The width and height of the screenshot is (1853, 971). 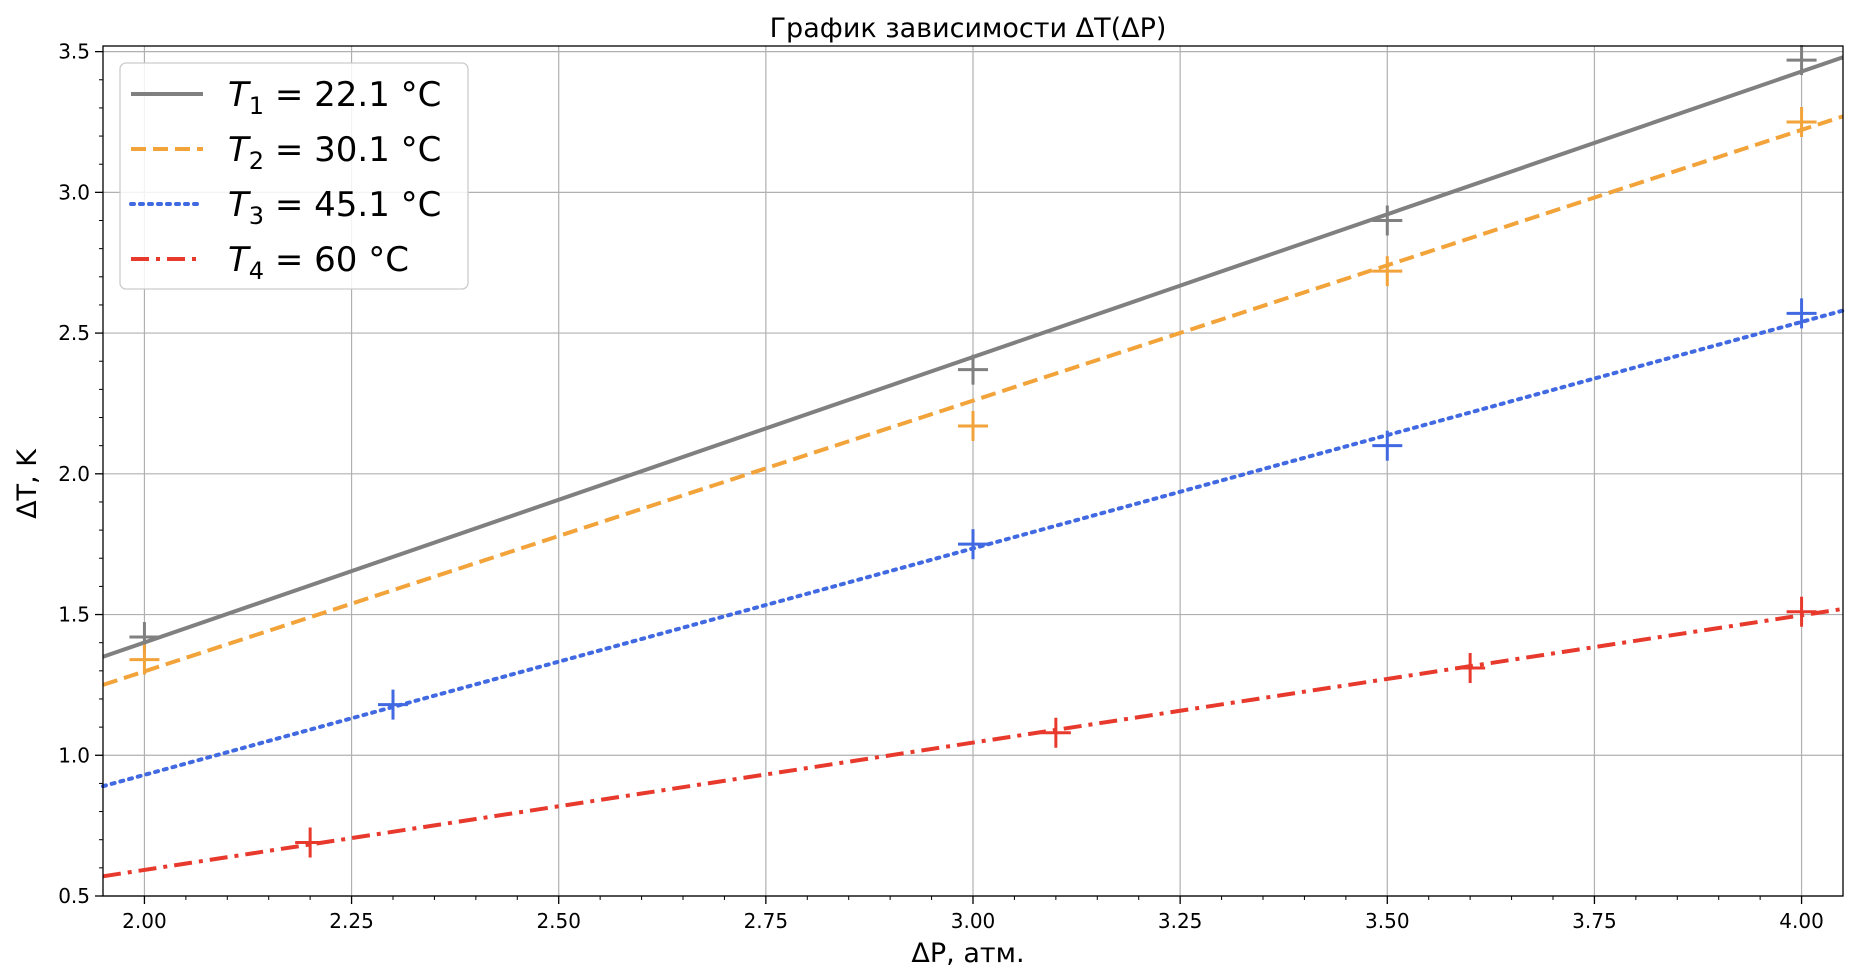 What do you see at coordinates (74, 333) in the screenshot?
I see `y-tick-label: 2.5` at bounding box center [74, 333].